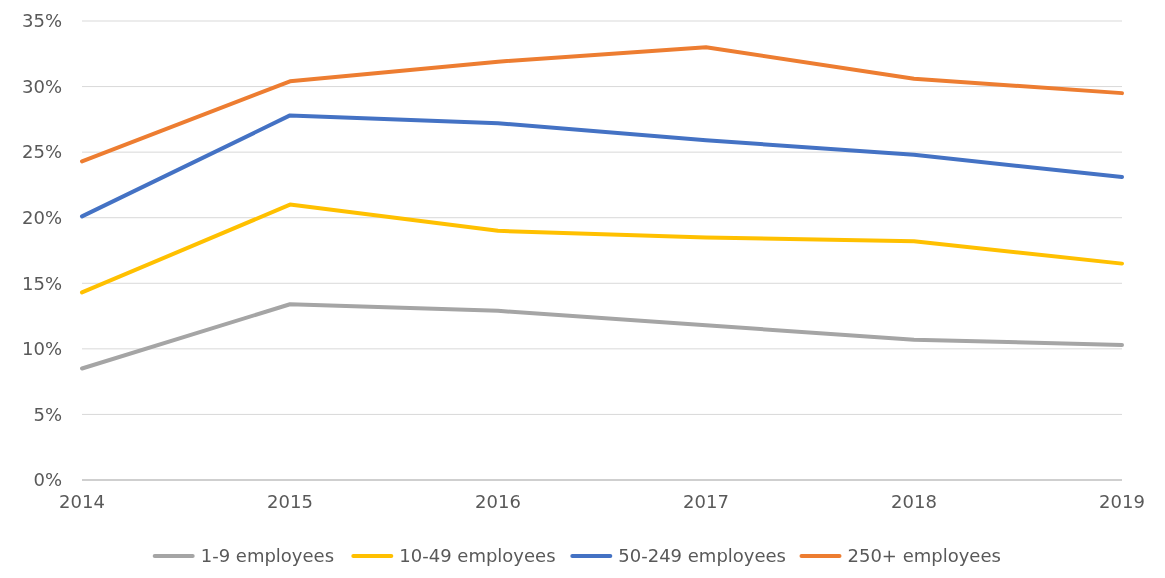 The image size is (1165, 578). I want to click on x-tick-label: 2014, so click(82, 501).